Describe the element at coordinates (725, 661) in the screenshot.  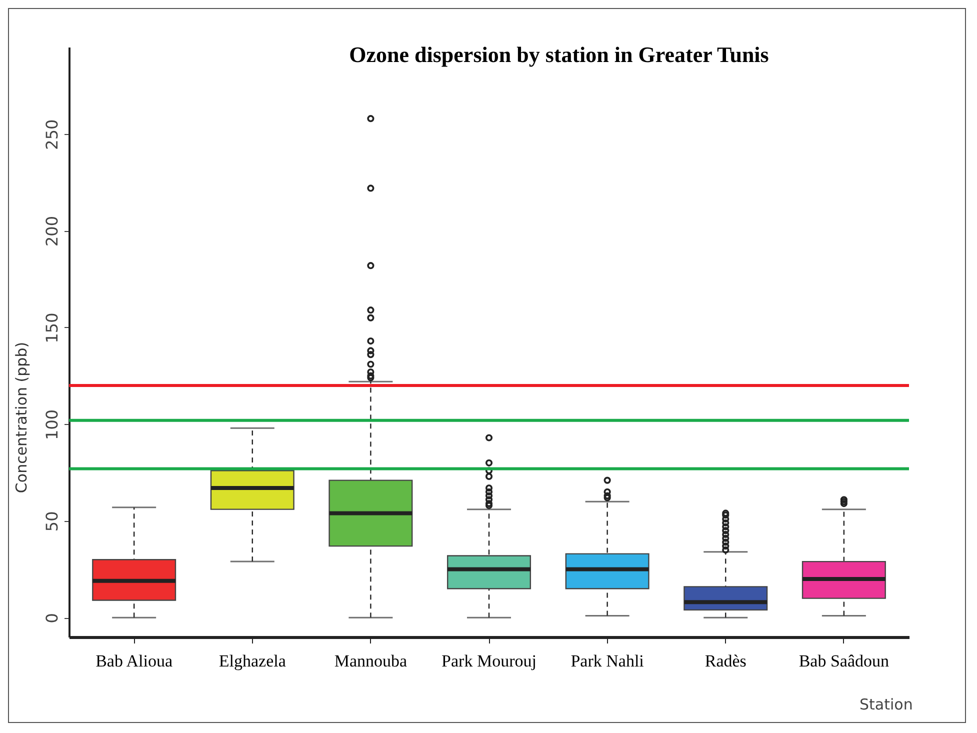
I see `x-tick-label: Radès` at that location.